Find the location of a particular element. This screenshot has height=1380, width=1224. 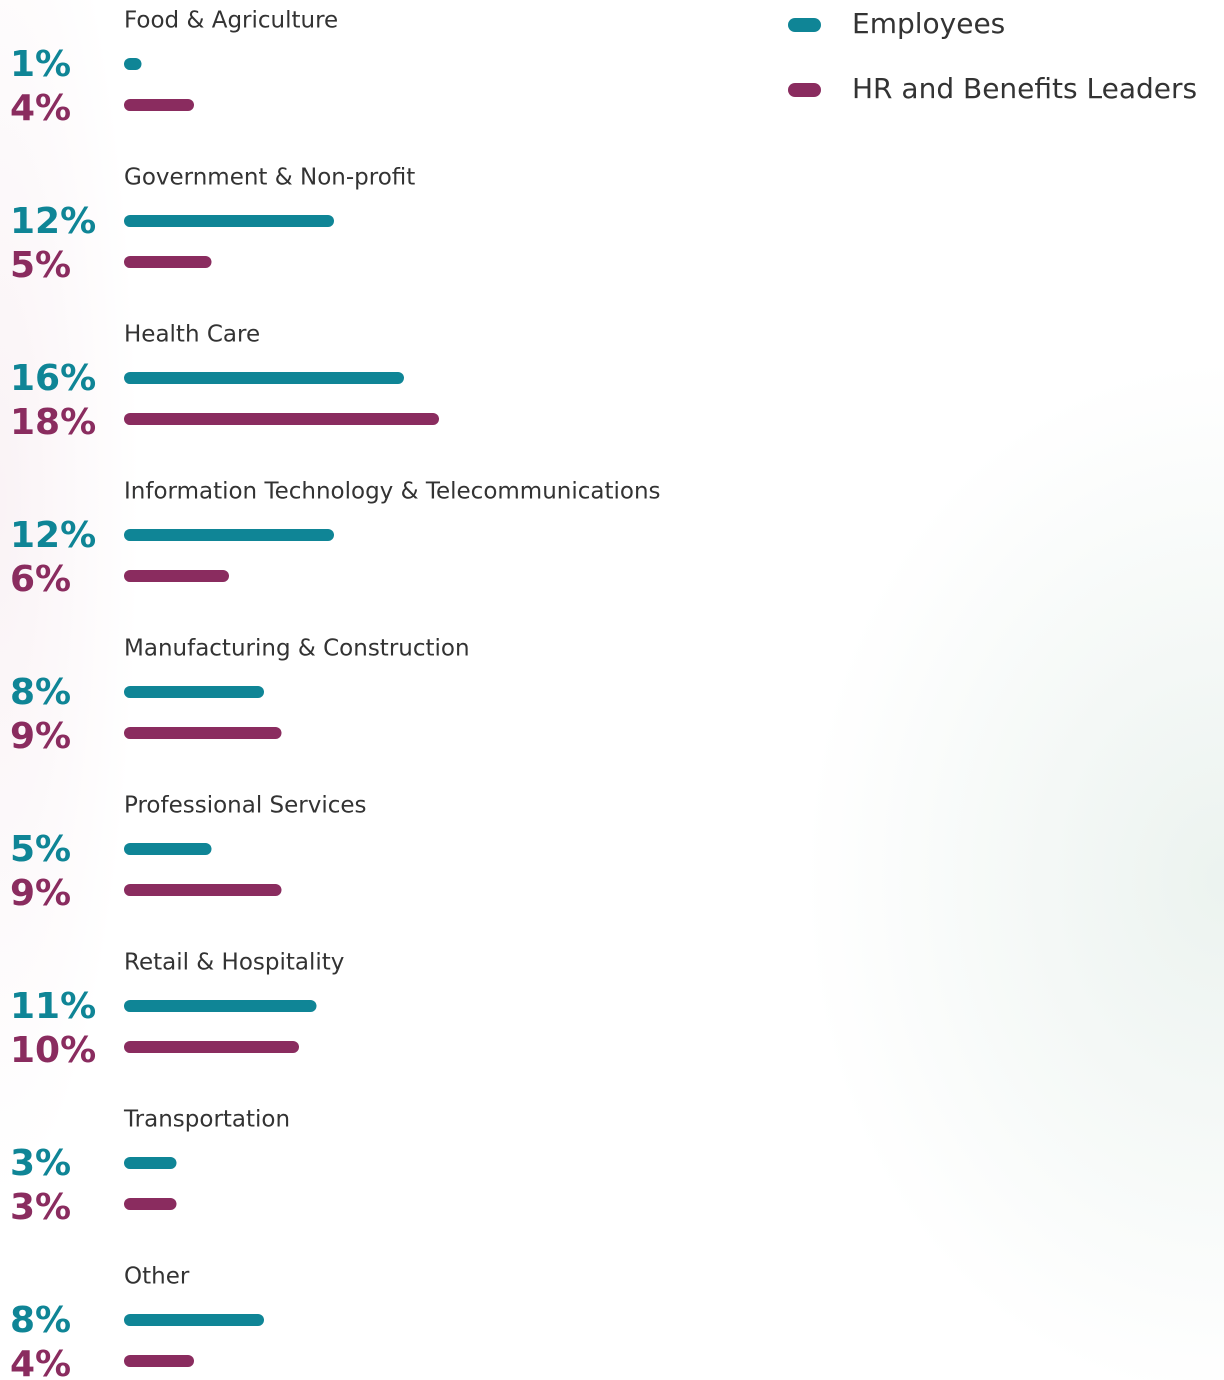

legend-label: Employees is located at coordinates (928, 23).